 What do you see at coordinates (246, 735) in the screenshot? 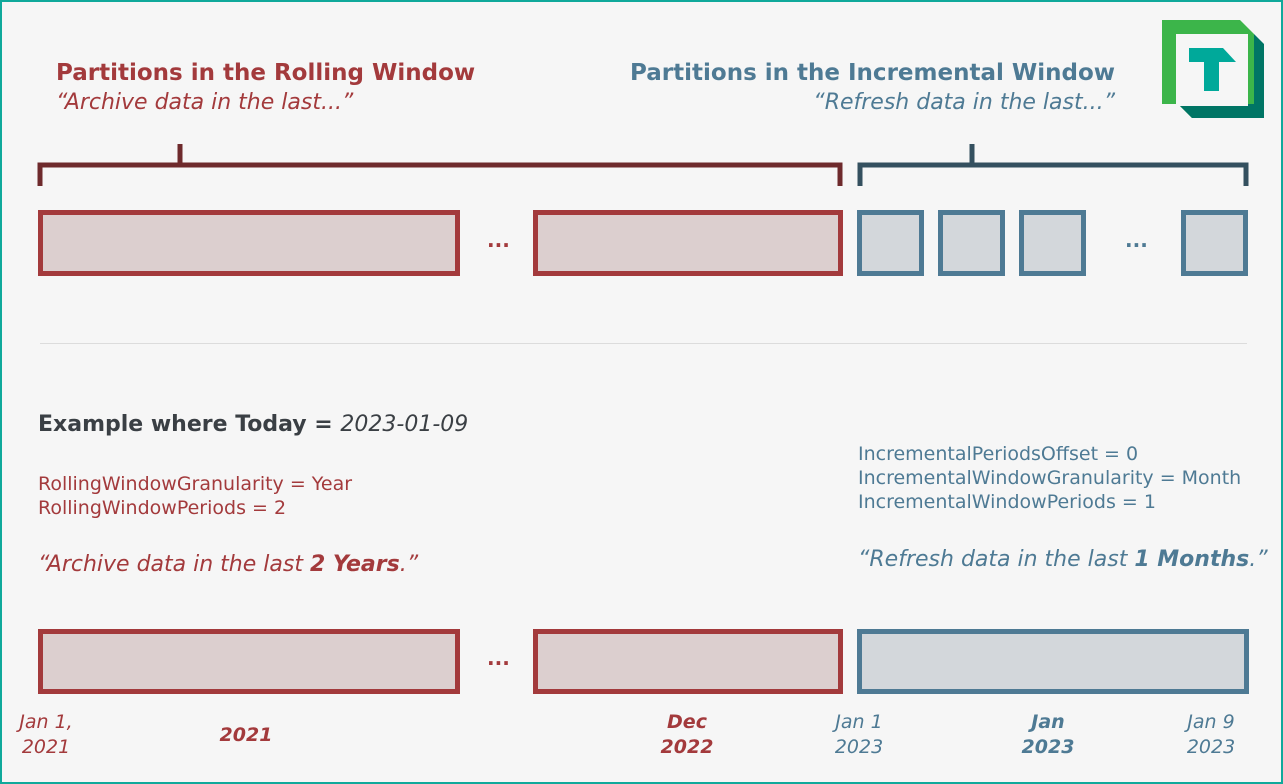
I see `label-2021: 2021` at bounding box center [246, 735].